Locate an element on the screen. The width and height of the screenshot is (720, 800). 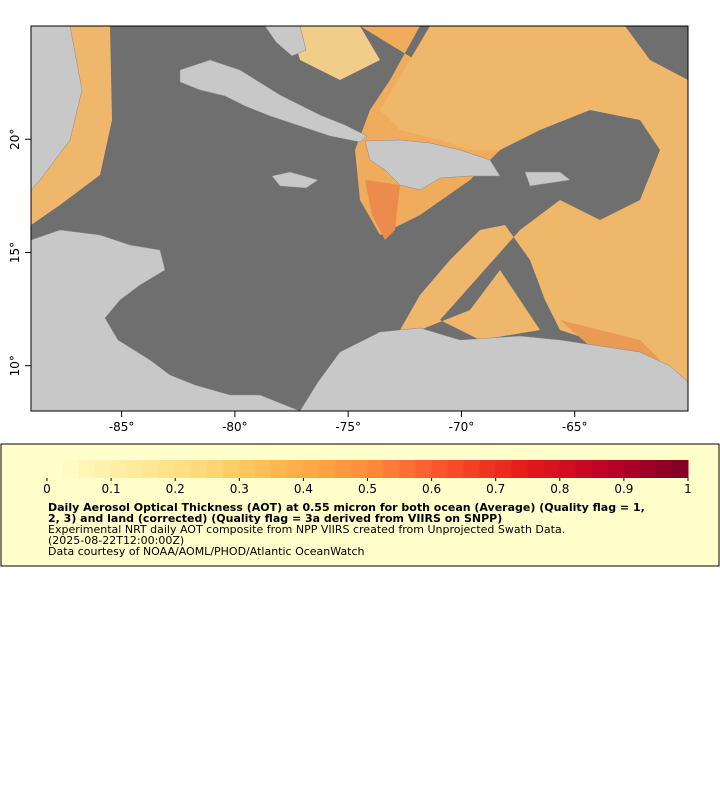
colorbar-tick-label: 0.4 is located at coordinates (303, 489).